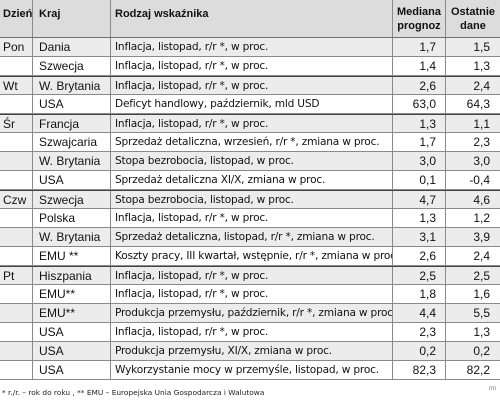 The image size is (500, 400). Describe the element at coordinates (71, 218) in the screenshot. I see `country-cell: Polska` at that location.